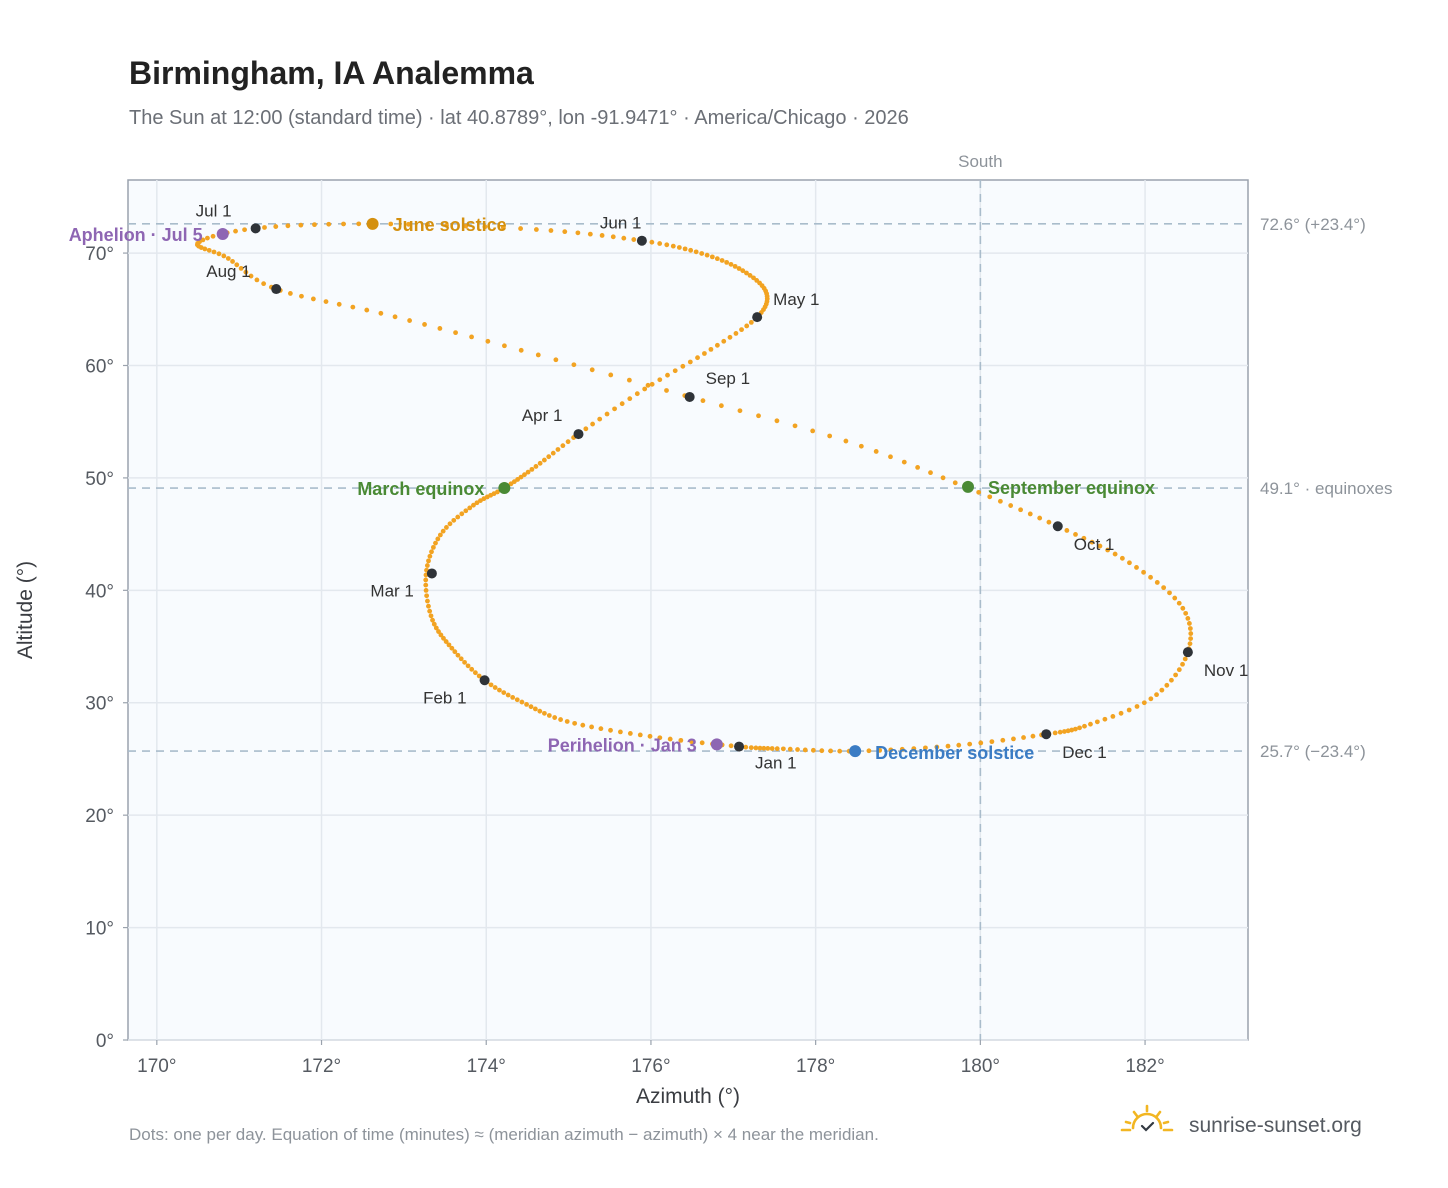  What do you see at coordinates (420, 489) in the screenshot?
I see `event-label: March equinox` at bounding box center [420, 489].